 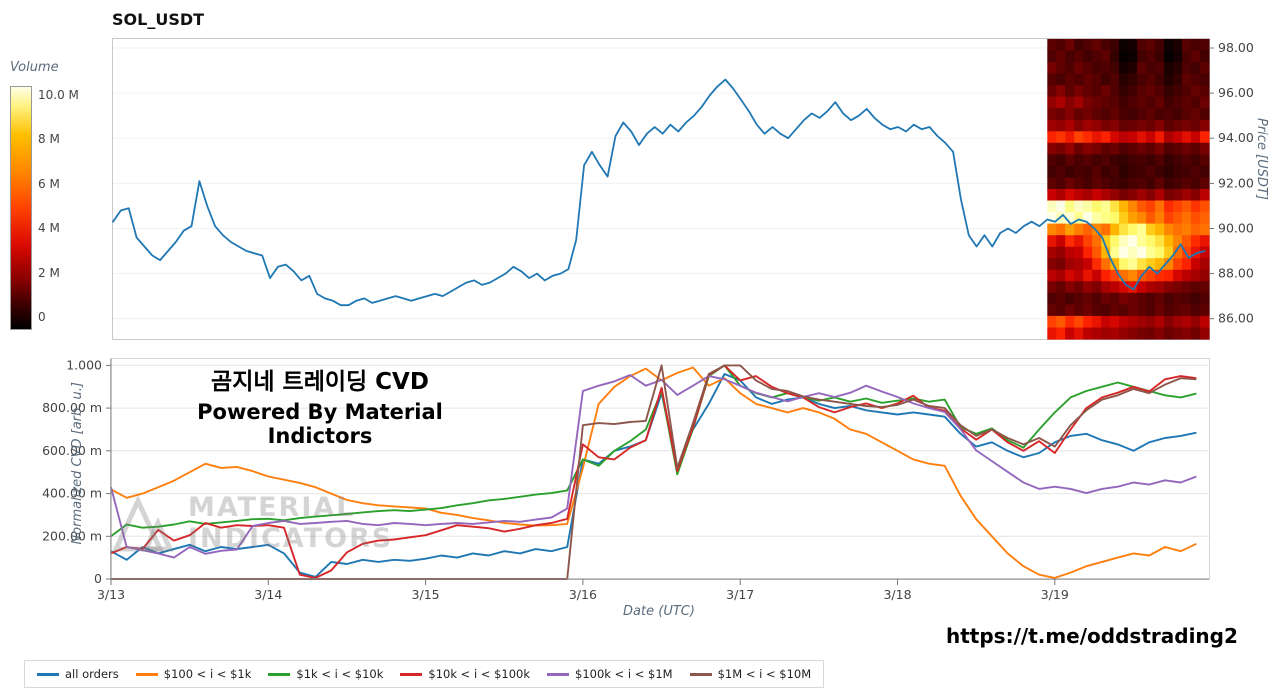 What do you see at coordinates (72, 450) in the screenshot?
I see `svg-text: 600.00 m` at bounding box center [72, 450].